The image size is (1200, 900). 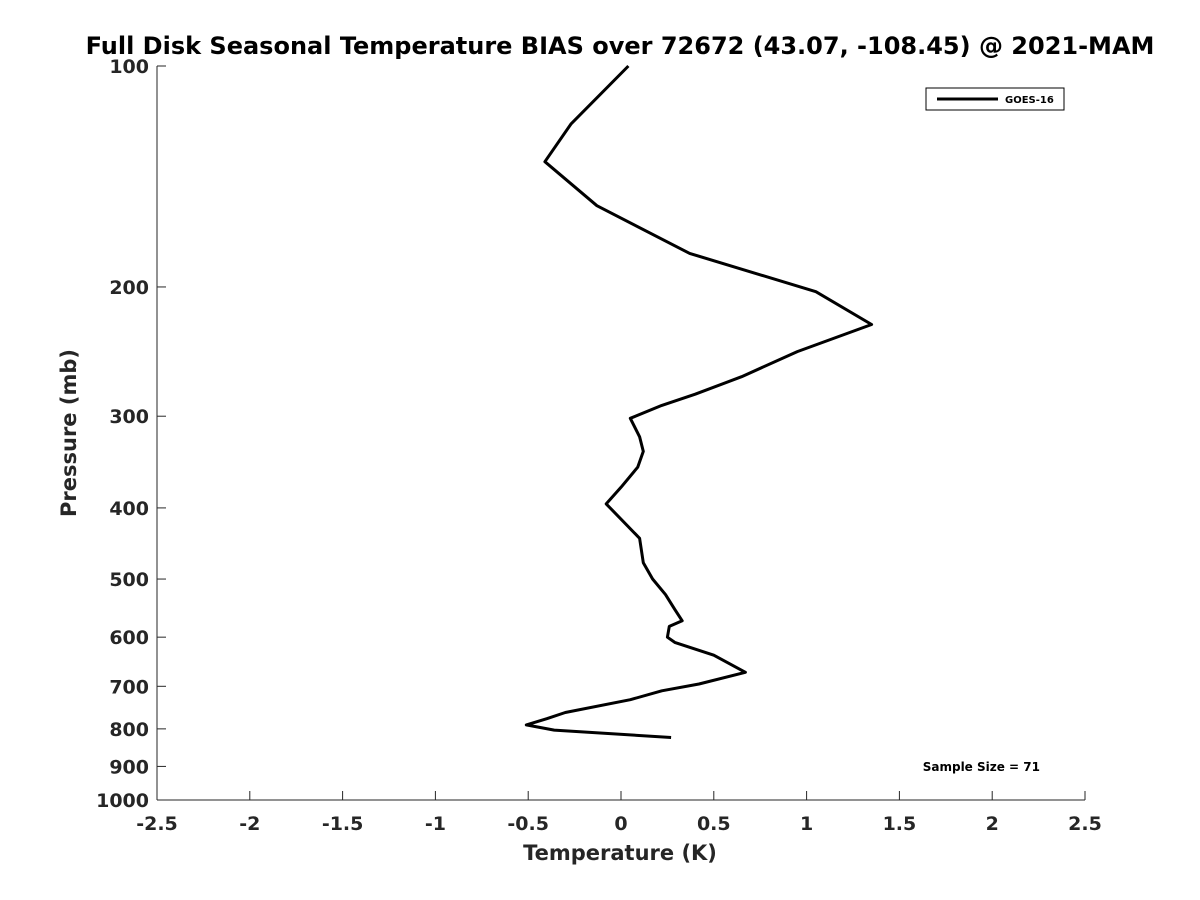 What do you see at coordinates (129, 580) in the screenshot?
I see `y-tick-label: 500` at bounding box center [129, 580].